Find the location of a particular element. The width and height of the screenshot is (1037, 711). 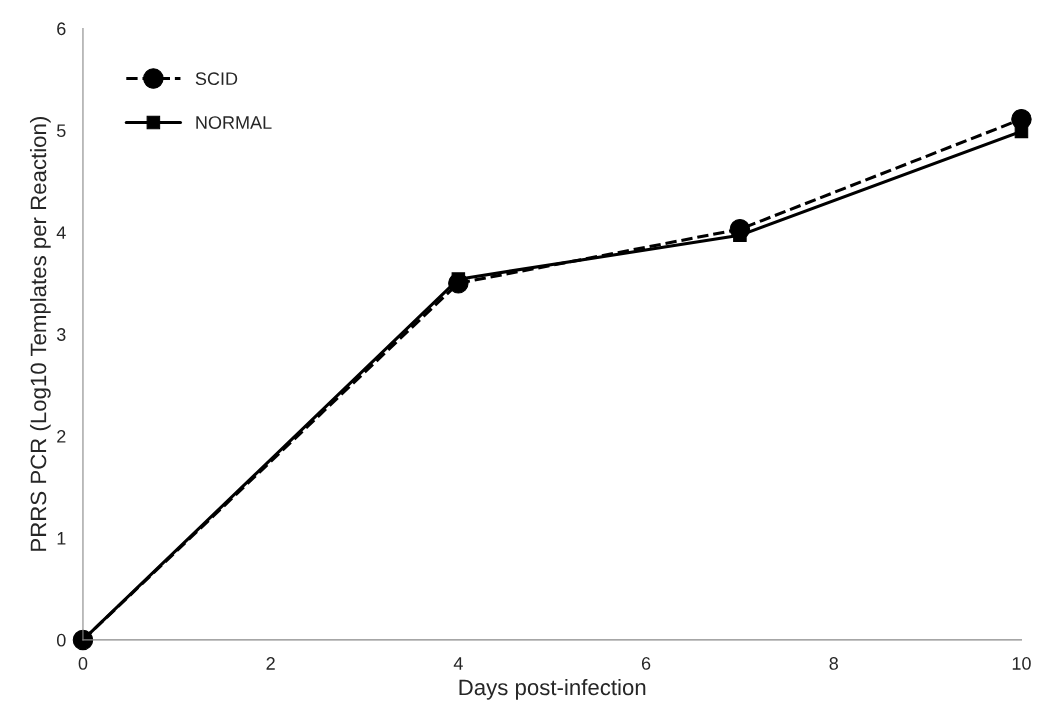

x-tick-label: 0 is located at coordinates (83, 663).